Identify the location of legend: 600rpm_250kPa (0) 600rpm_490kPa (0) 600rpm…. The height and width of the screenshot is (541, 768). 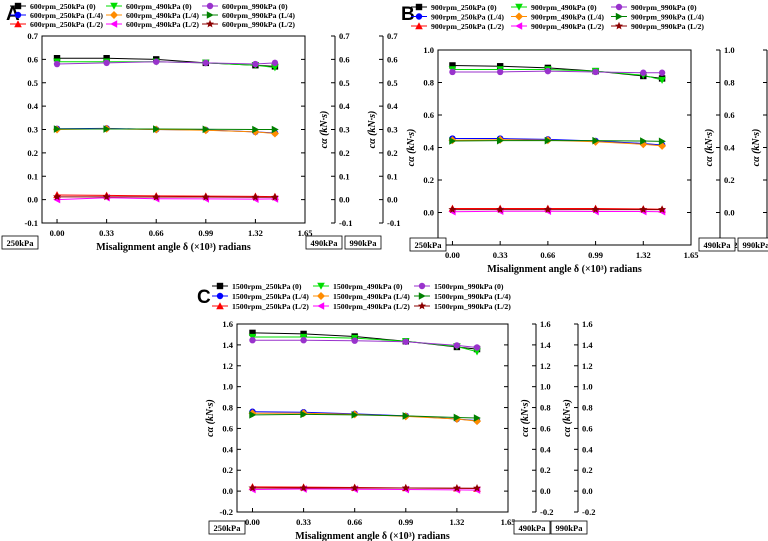
(152, 15).